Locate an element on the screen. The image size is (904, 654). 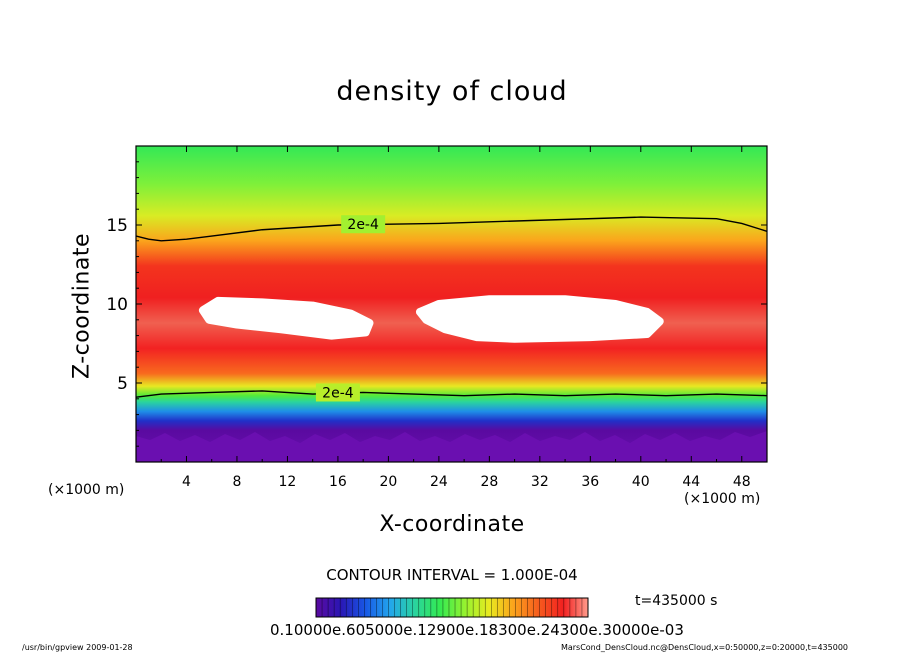
x-tick-label-20: 20 is located at coordinates (388, 482).